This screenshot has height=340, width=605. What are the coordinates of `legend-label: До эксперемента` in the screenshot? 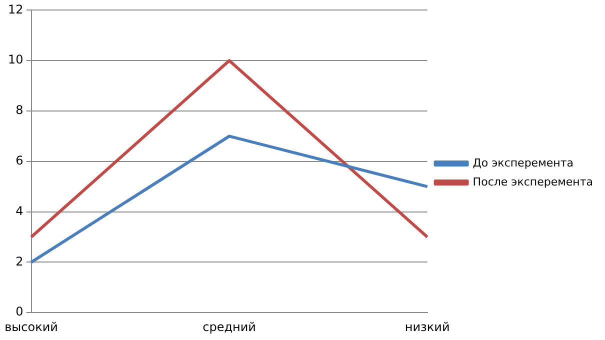 It's located at (523, 163).